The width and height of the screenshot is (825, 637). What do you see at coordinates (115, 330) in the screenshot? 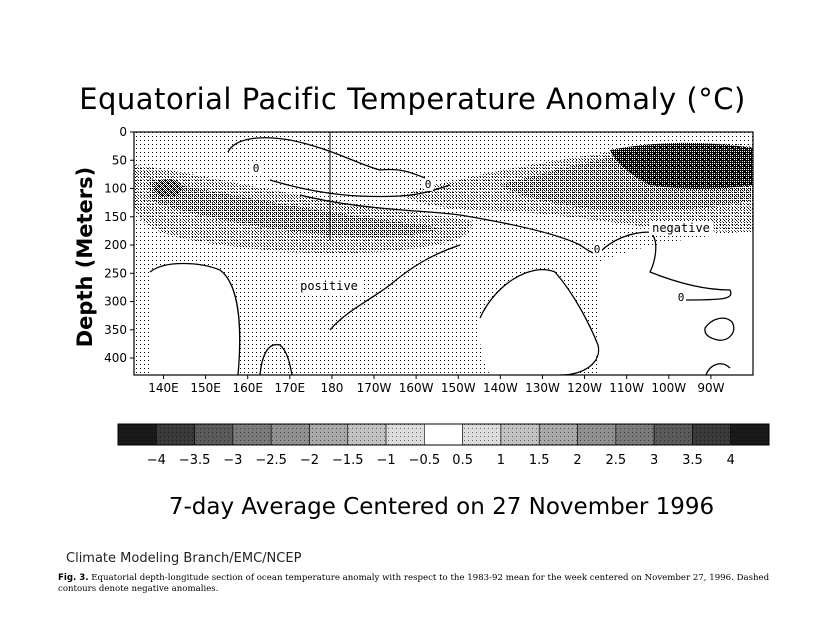
I see `y-tick-label: 350` at bounding box center [115, 330].